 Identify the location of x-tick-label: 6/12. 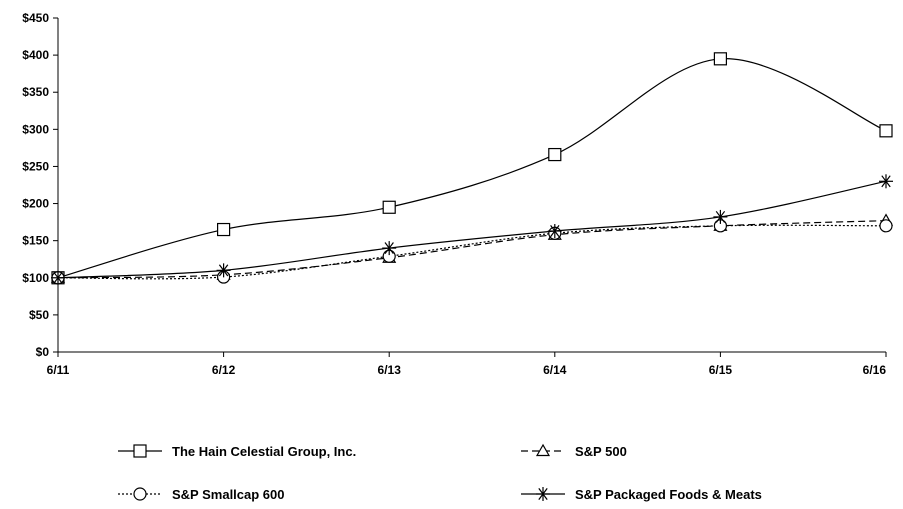
(224, 370).